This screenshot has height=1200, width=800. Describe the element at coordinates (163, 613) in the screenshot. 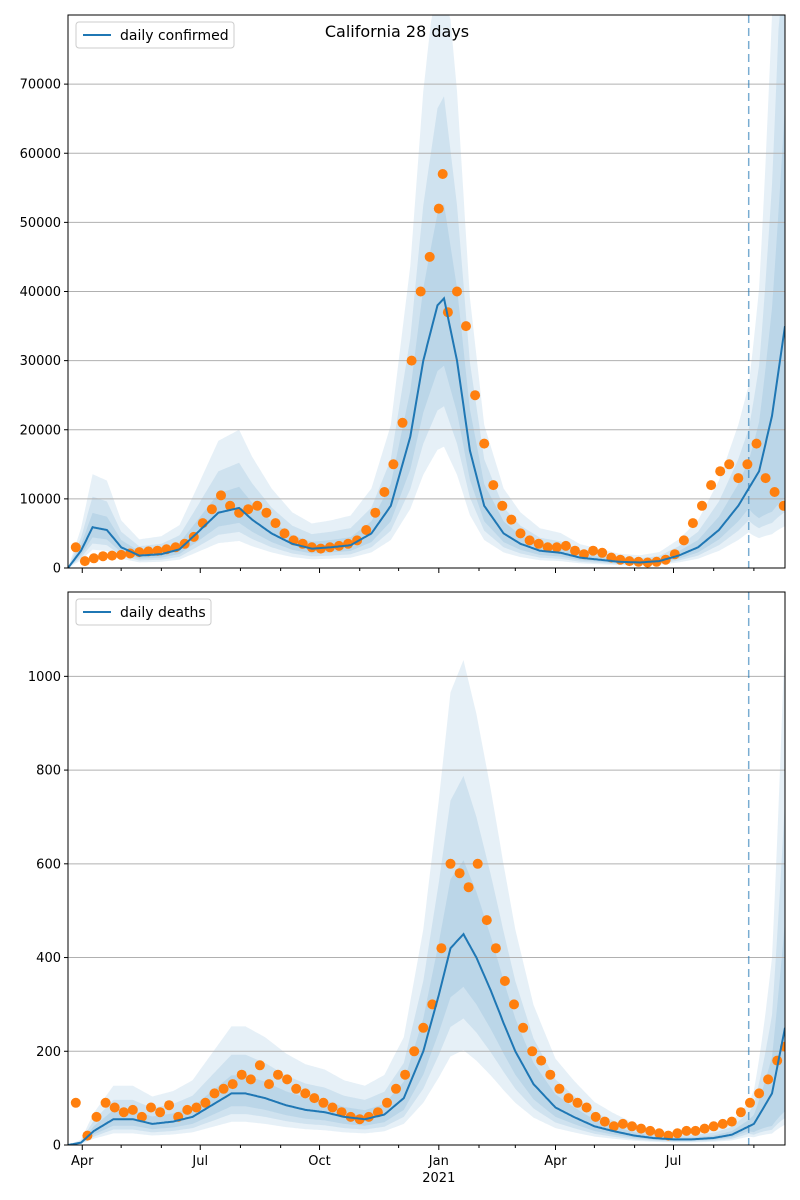

I see `deaths-legend-label: daily deaths` at that location.